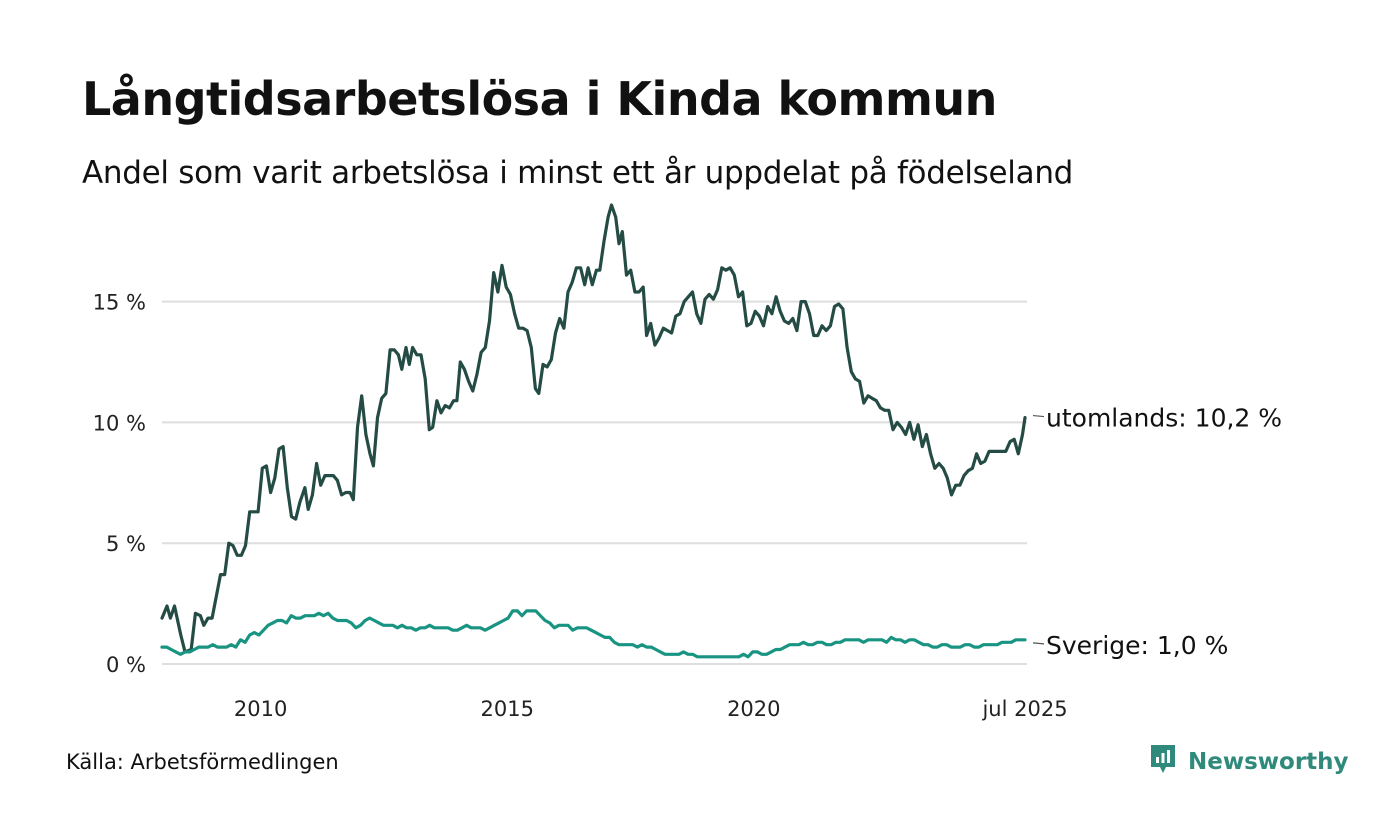 The height and width of the screenshot is (840, 1400). What do you see at coordinates (119, 423) in the screenshot?
I see `y-tick-label: 10 %` at bounding box center [119, 423].